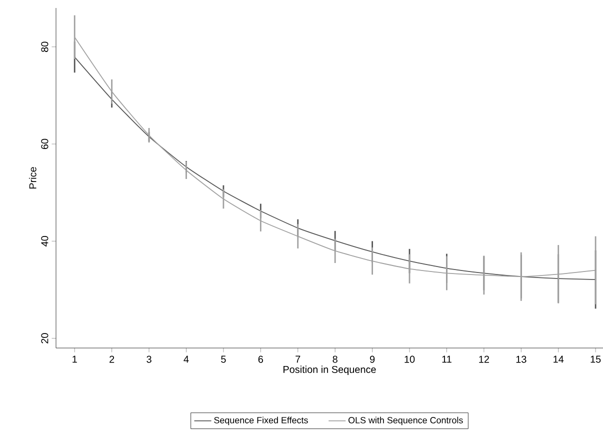 This screenshot has width=603, height=430. What do you see at coordinates (186, 359) in the screenshot?
I see `x-tick-label: 4` at bounding box center [186, 359].